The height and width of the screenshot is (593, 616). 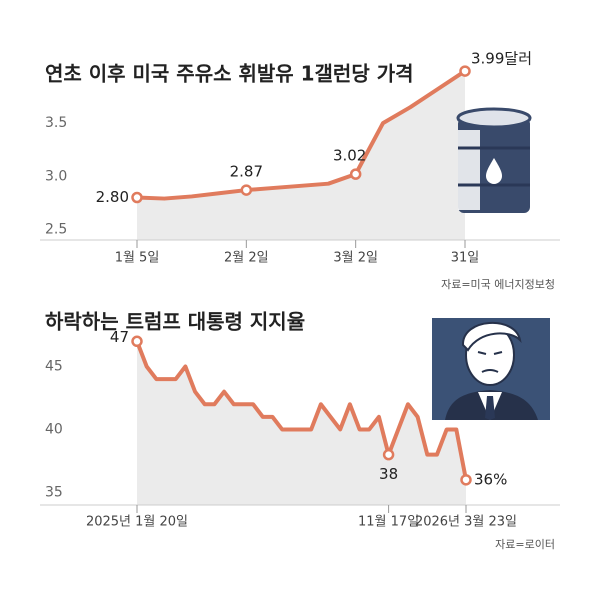 What do you see at coordinates (494, 160) in the screenshot?
I see `oil-barrel-icon` at bounding box center [494, 160].